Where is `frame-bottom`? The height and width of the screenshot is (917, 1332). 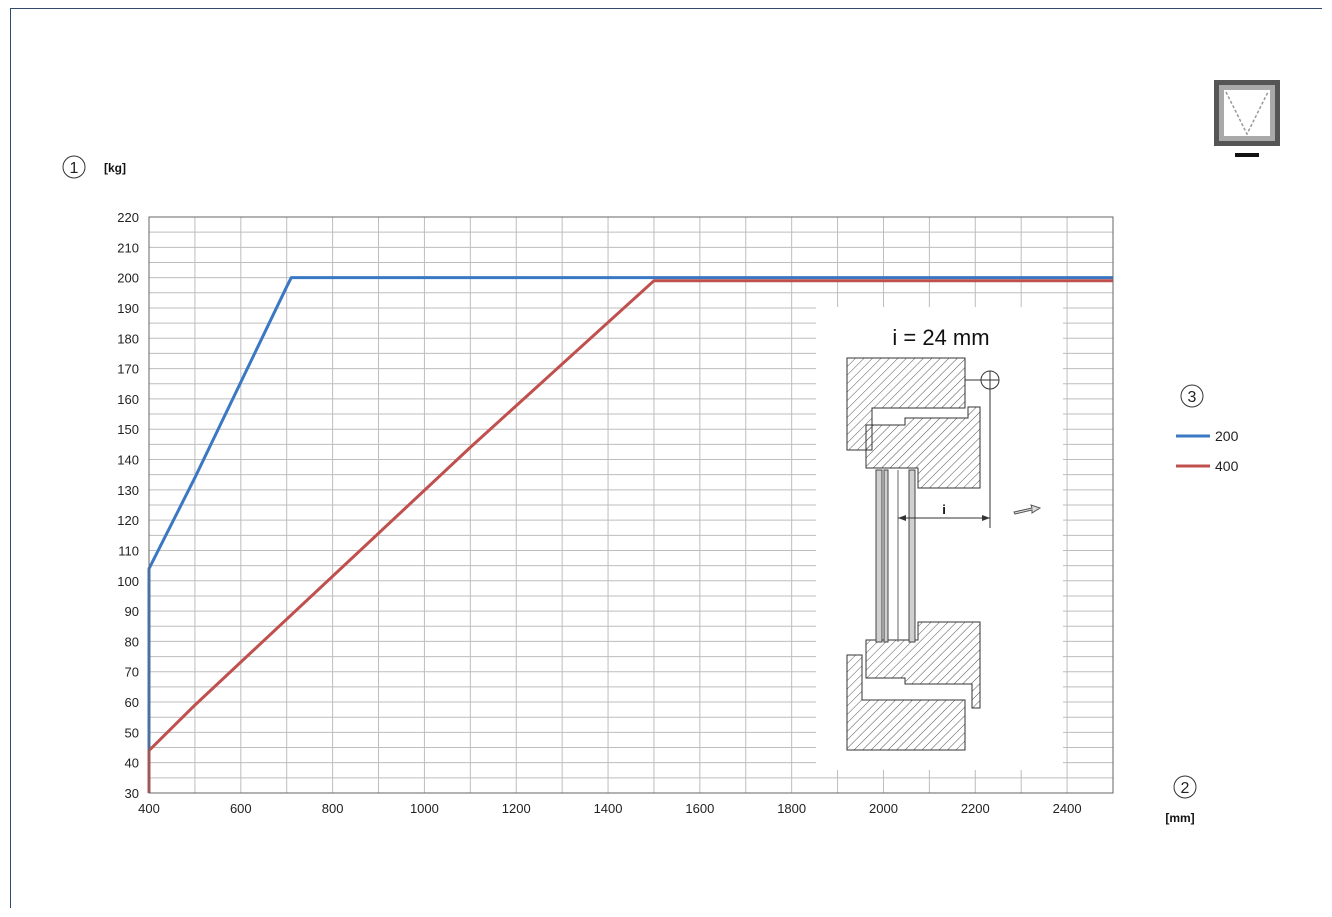 frame-bottom is located at coordinates (906, 702).